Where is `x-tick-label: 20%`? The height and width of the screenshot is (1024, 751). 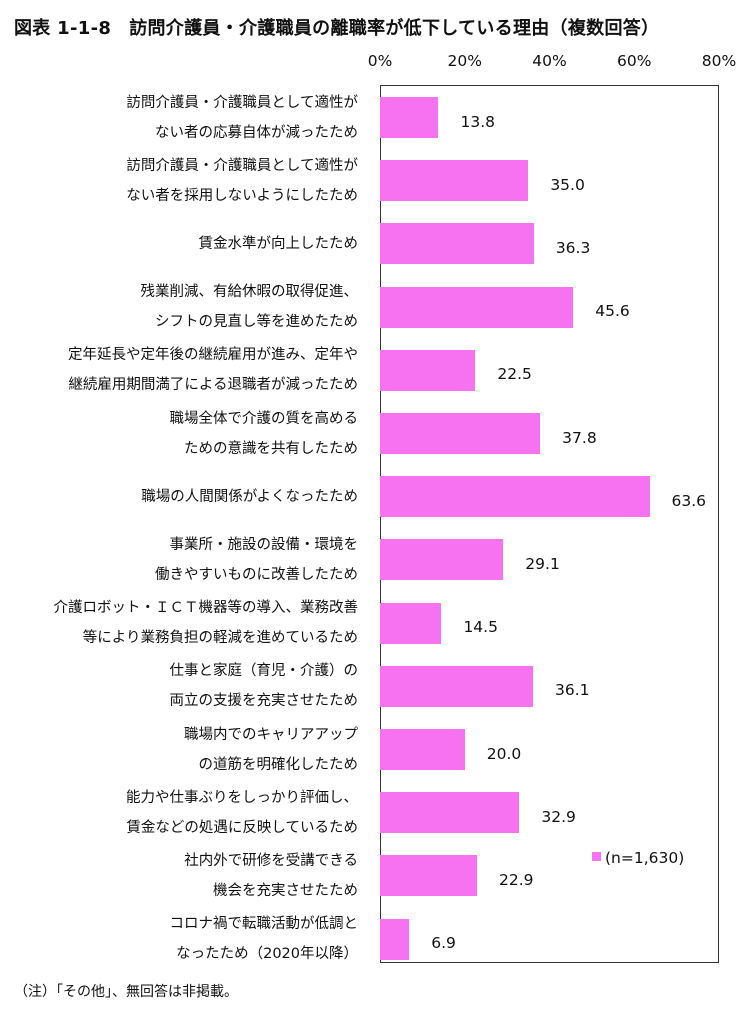 x-tick-label: 20% is located at coordinates (464, 61).